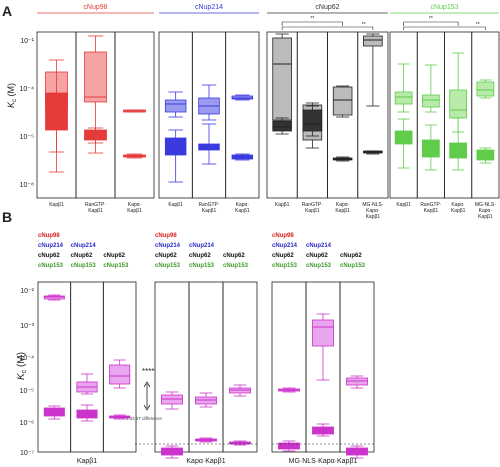  Describe the element at coordinates (166, 236) in the screenshot. I see `panel-b-header-top: cNup98` at that location.